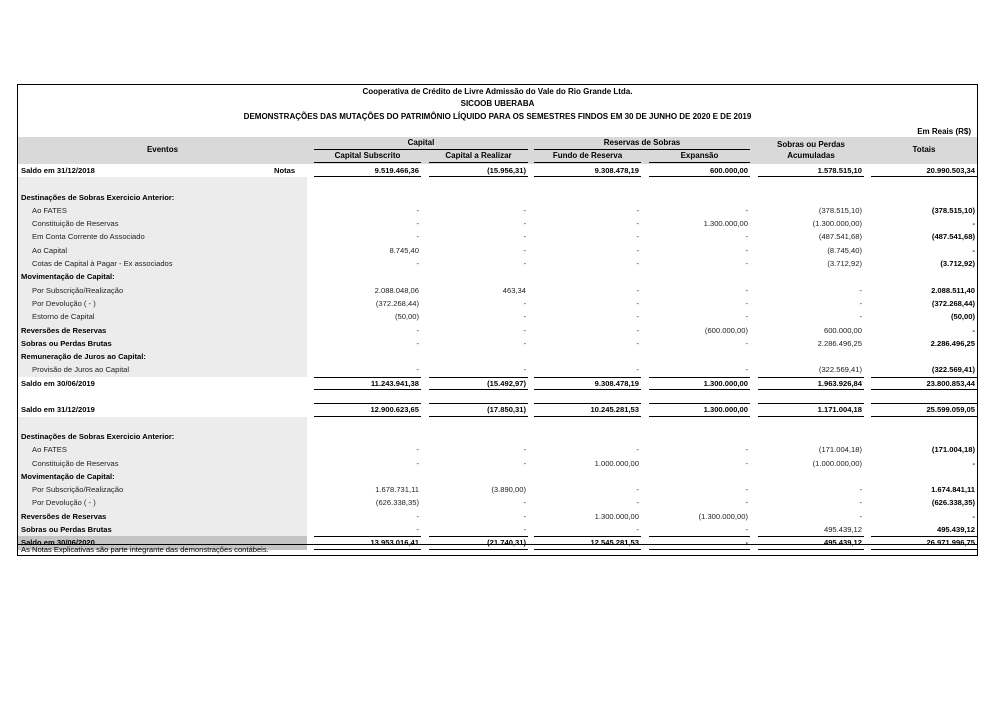  What do you see at coordinates (725, 224) in the screenshot?
I see `cell-expansao: 1.300.000,00` at bounding box center [725, 224].